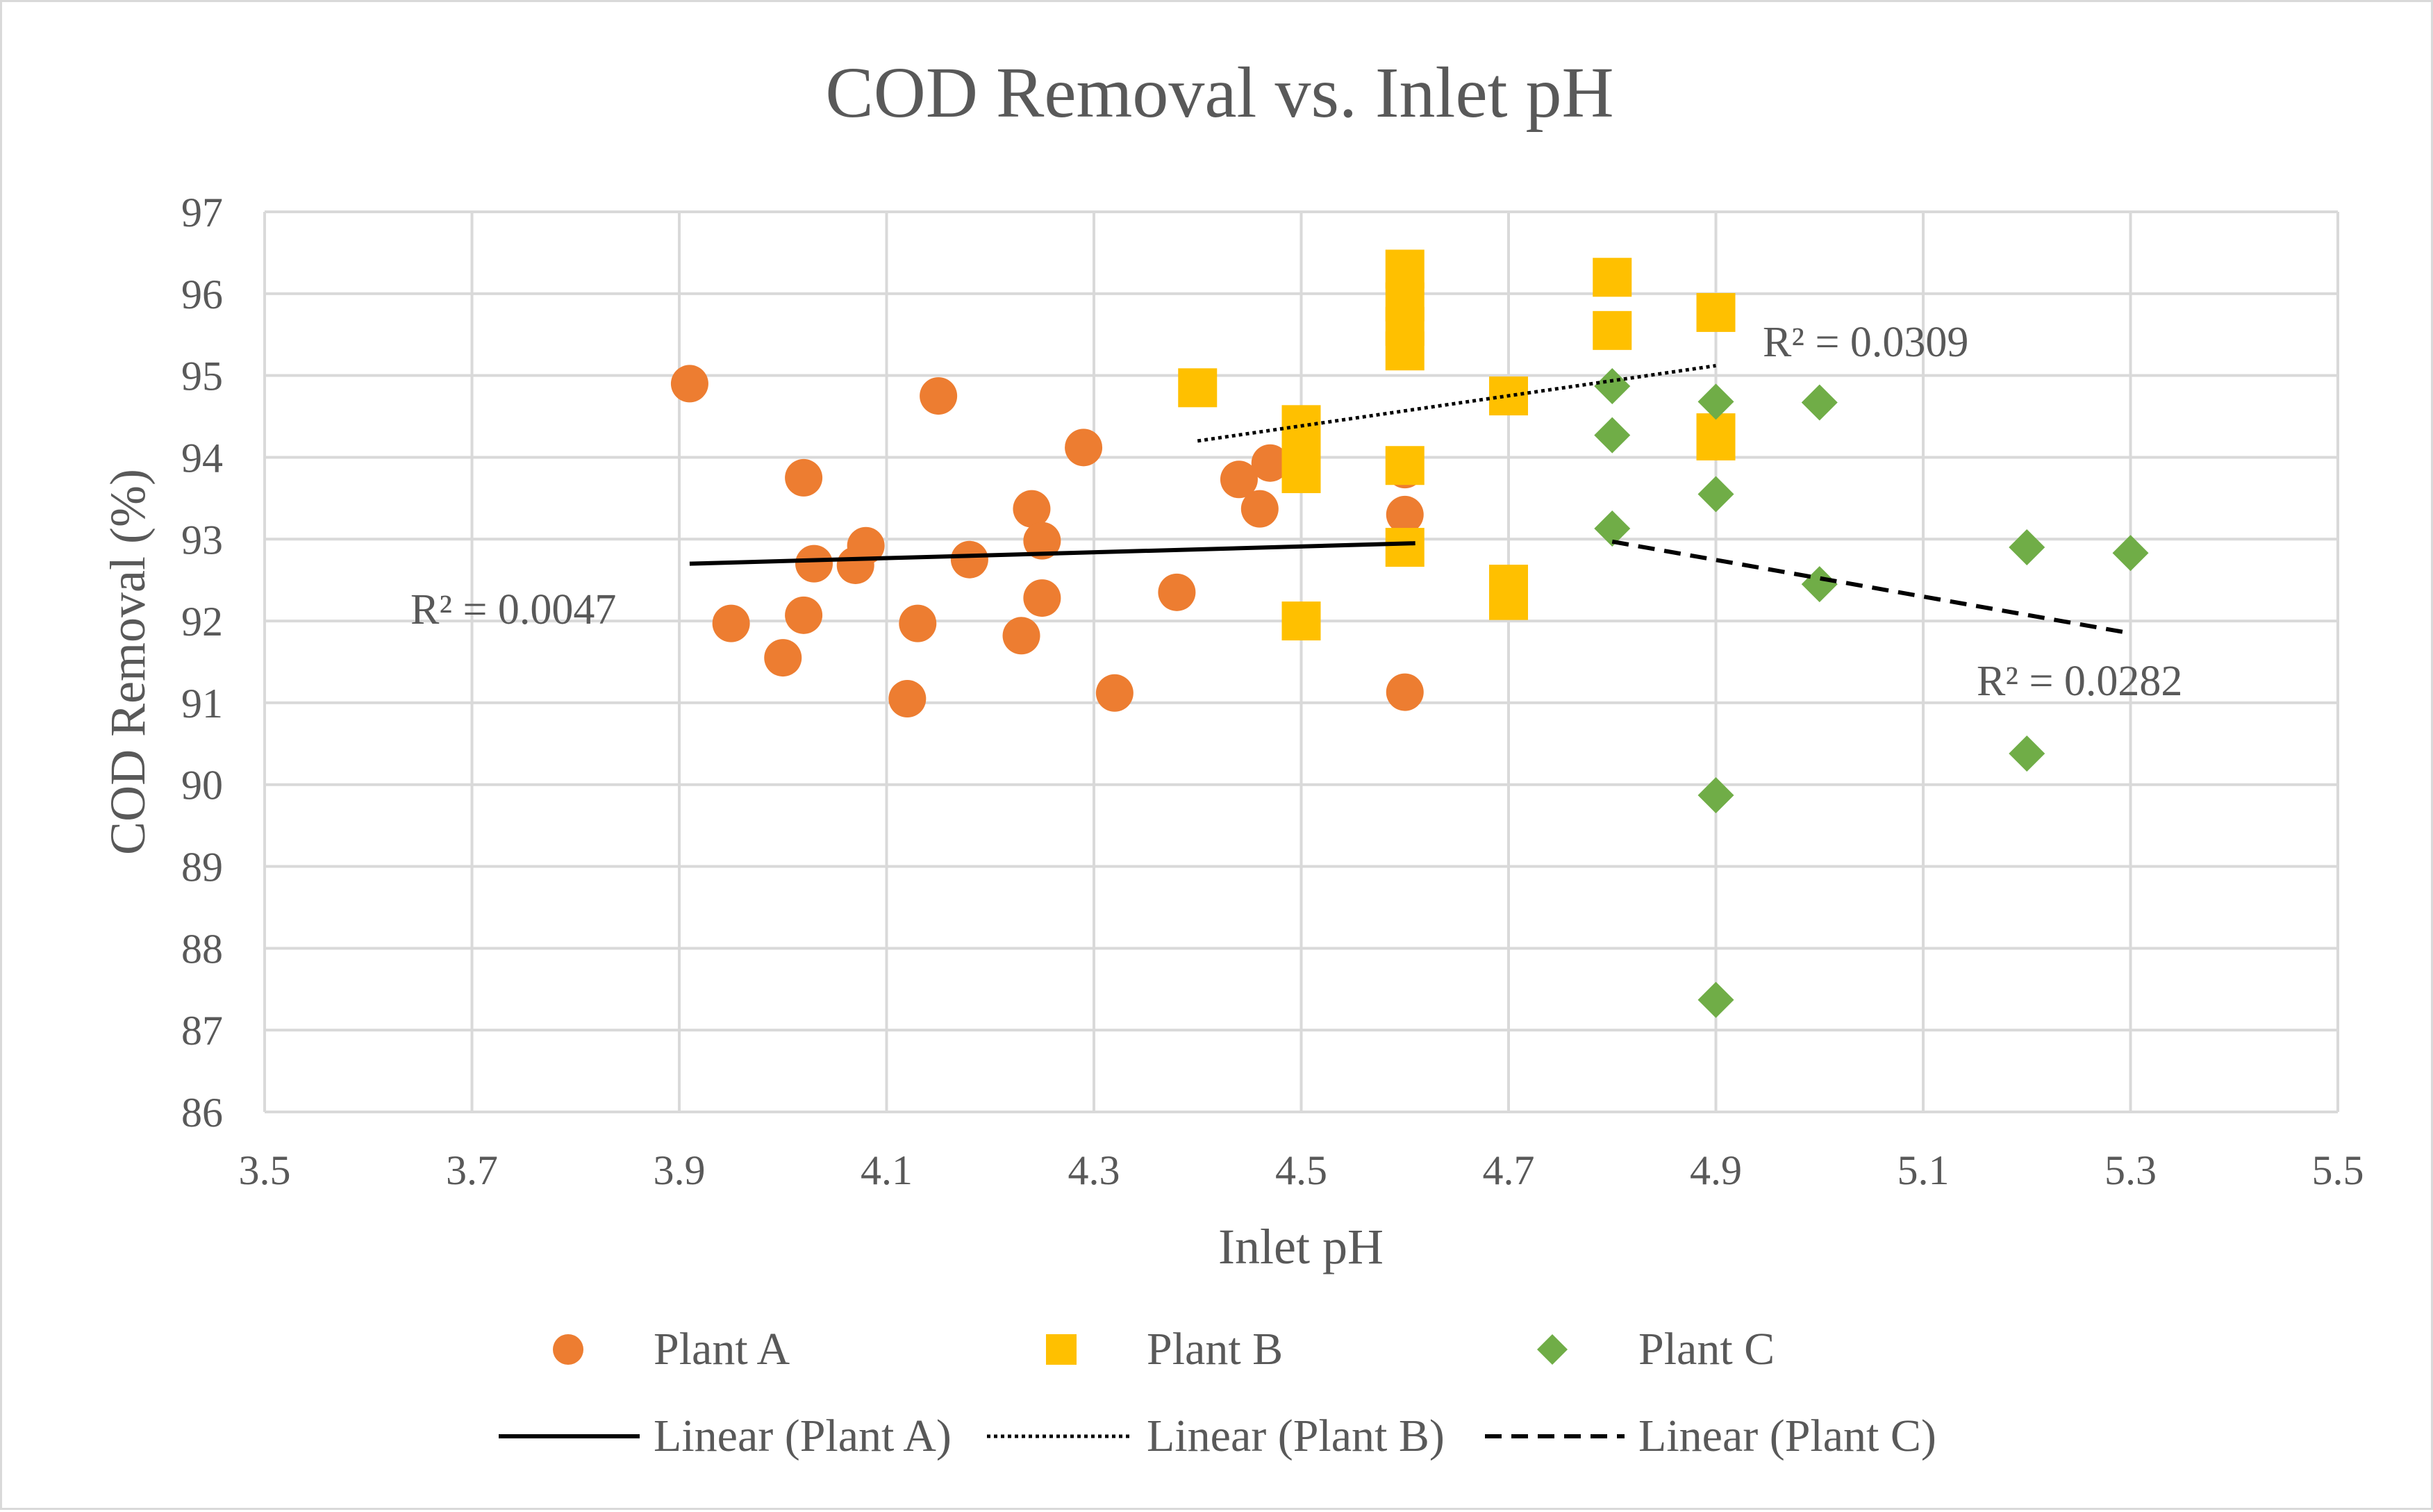 The height and width of the screenshot is (1512, 2433). I want to click on legend-label: Linear (Plant A), so click(803, 1436).